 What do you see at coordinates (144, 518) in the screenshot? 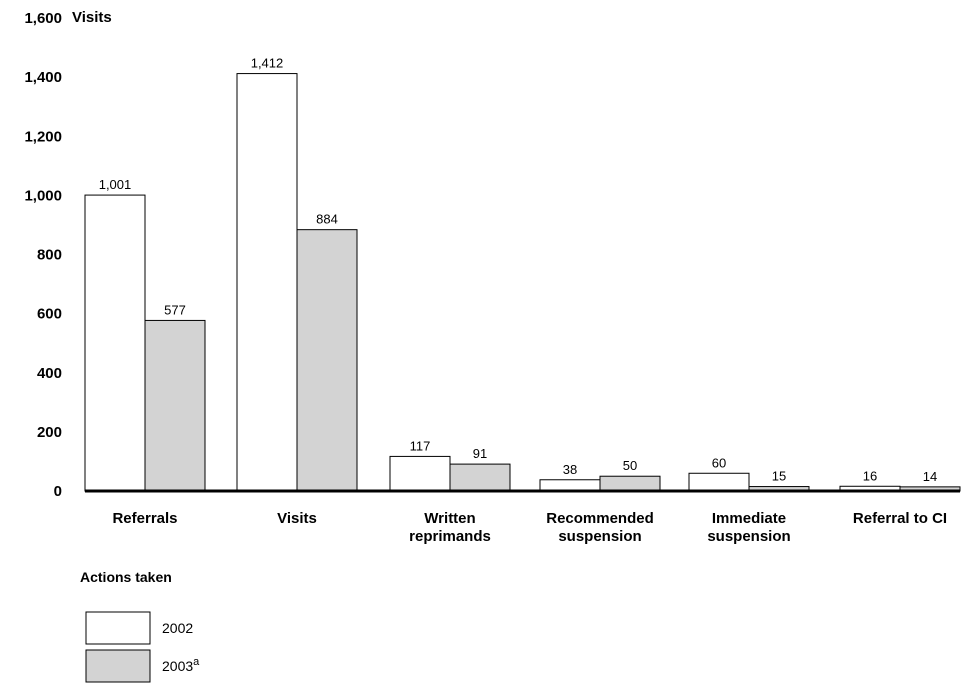
I see `category-label: Referrals` at bounding box center [144, 518].